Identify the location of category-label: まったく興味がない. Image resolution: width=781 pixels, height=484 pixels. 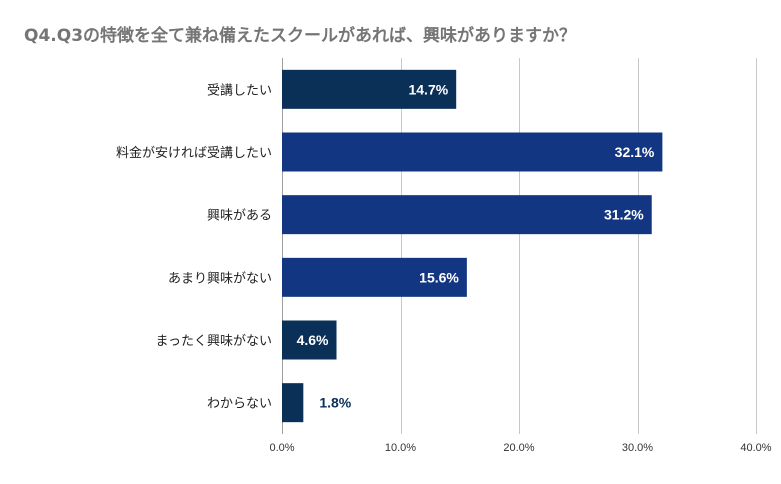
(214, 341).